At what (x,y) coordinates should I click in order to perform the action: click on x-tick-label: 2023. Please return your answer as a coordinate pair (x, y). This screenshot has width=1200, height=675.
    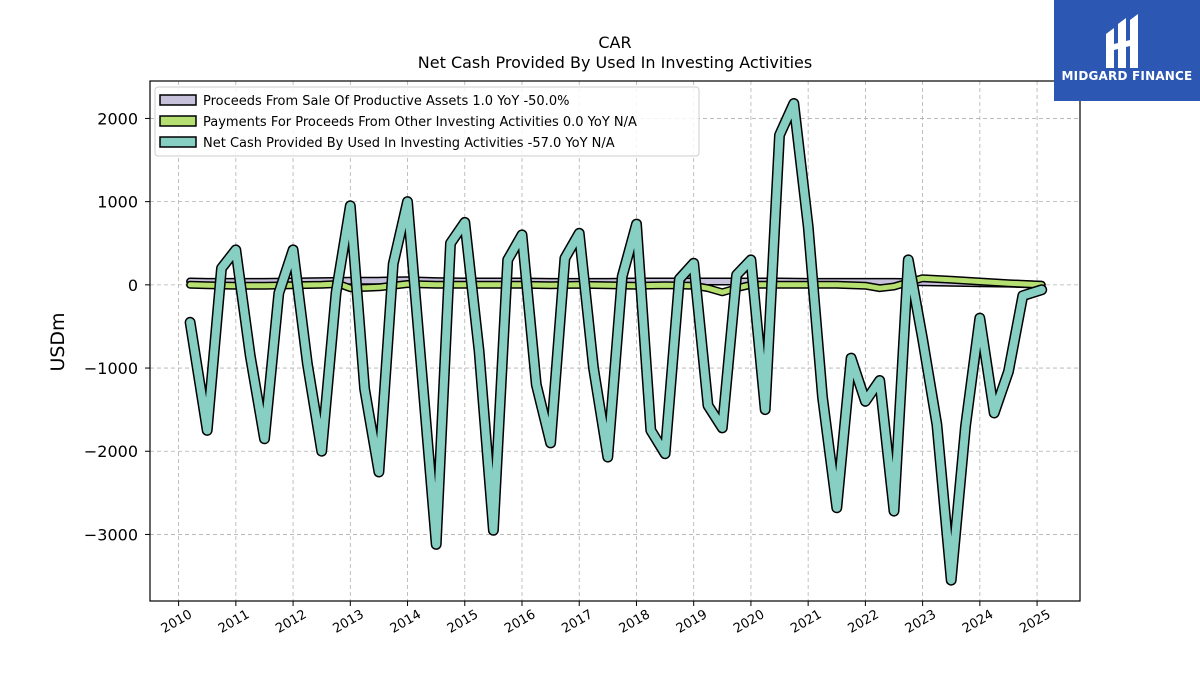
    Looking at the image, I should click on (921, 622).